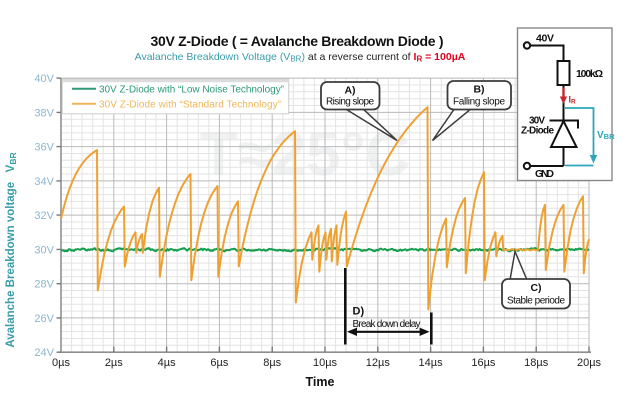 The image size is (640, 414). Describe the element at coordinates (589, 363) in the screenshot. I see `svg-text: 20µs` at that location.